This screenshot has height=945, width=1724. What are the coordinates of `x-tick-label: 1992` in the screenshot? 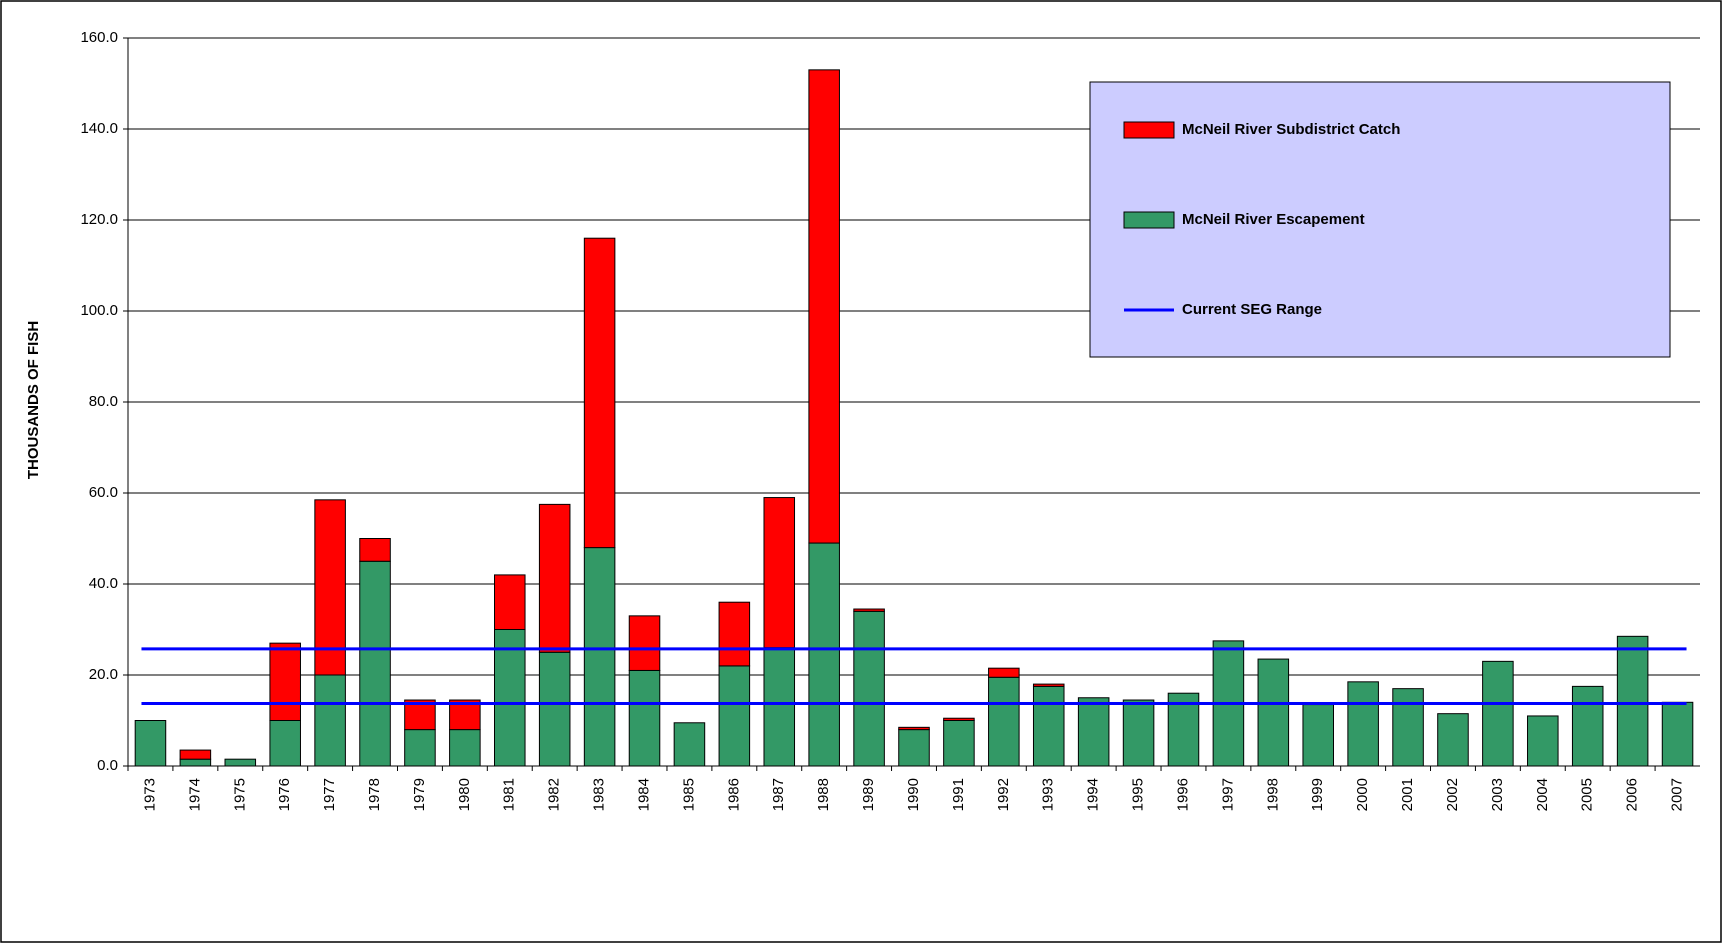 It's located at (1003, 794).